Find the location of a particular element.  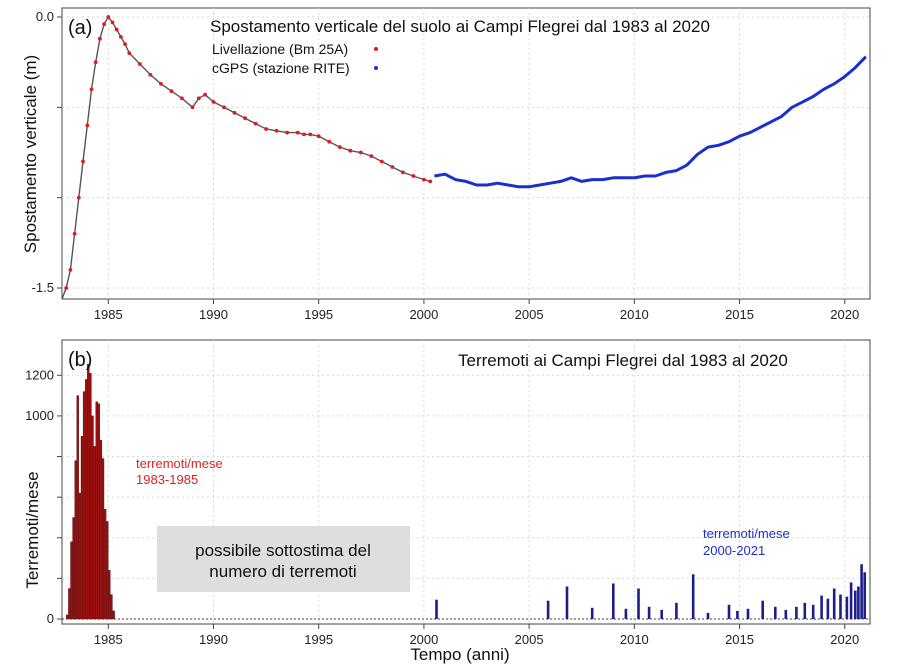

panel-a-y-tick-label: 0.0 is located at coordinates (45, 16).